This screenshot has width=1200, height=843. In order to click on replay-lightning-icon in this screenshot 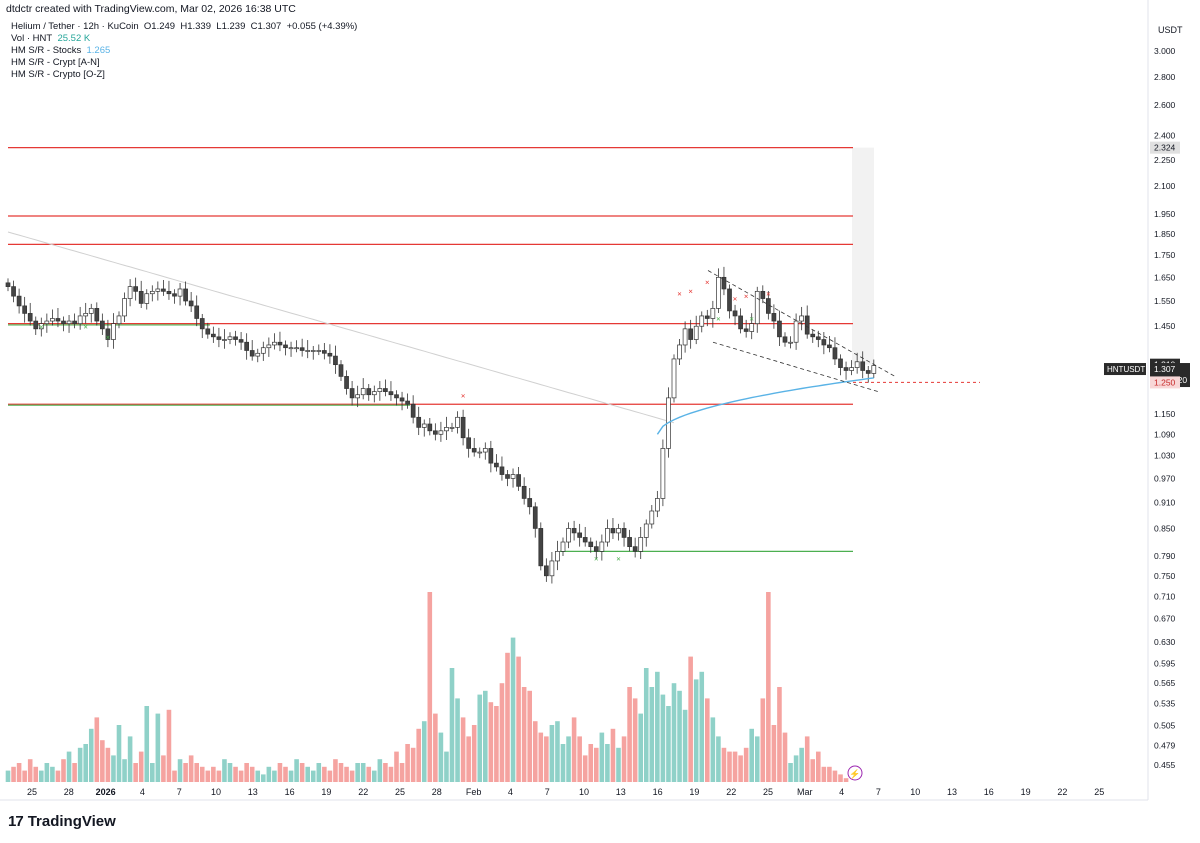, I will do `click(855, 773)`.